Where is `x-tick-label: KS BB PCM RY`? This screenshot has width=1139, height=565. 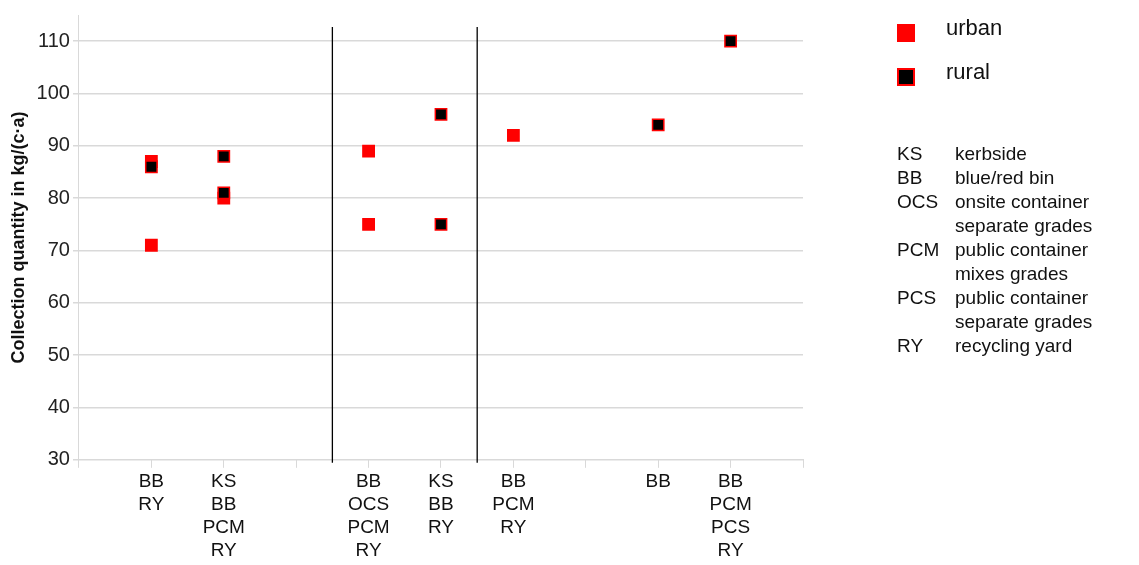
x-tick-label: KS BB PCM RY is located at coordinates (223, 515).